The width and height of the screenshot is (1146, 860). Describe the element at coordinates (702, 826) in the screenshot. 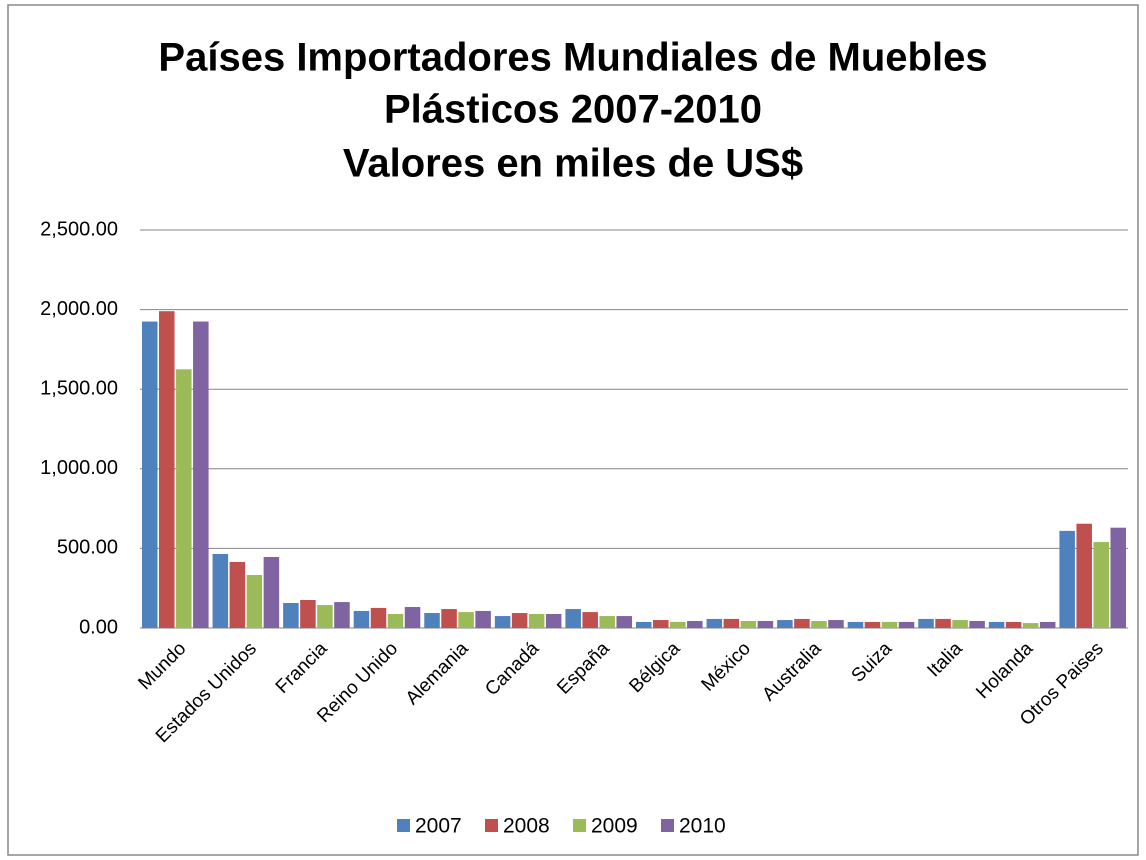

I see `legend-label: 2010` at that location.